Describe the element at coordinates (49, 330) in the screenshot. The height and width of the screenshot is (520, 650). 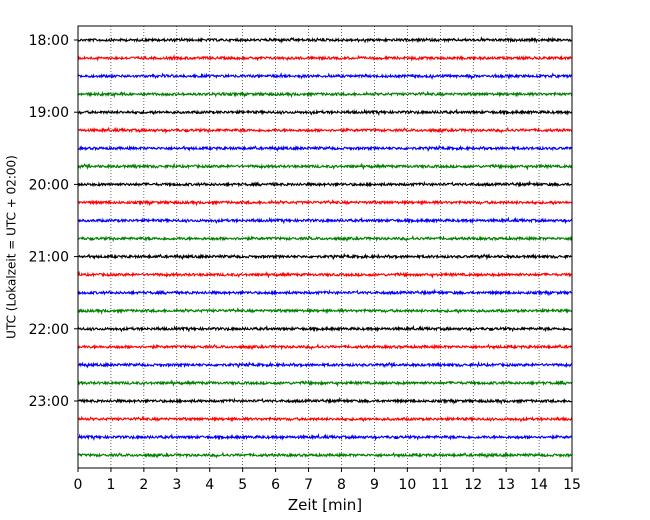
I see `y-tick-label-2200: 22:00` at that location.